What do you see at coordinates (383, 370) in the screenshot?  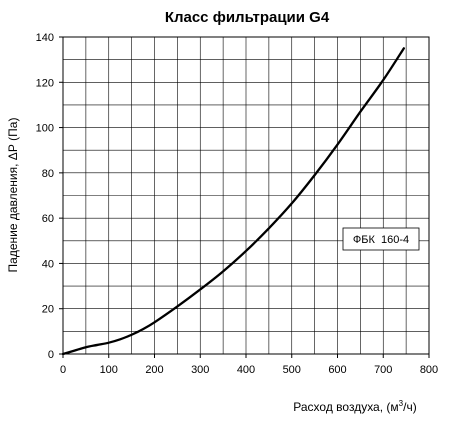 I see `x-tick-label: 700` at bounding box center [383, 370].